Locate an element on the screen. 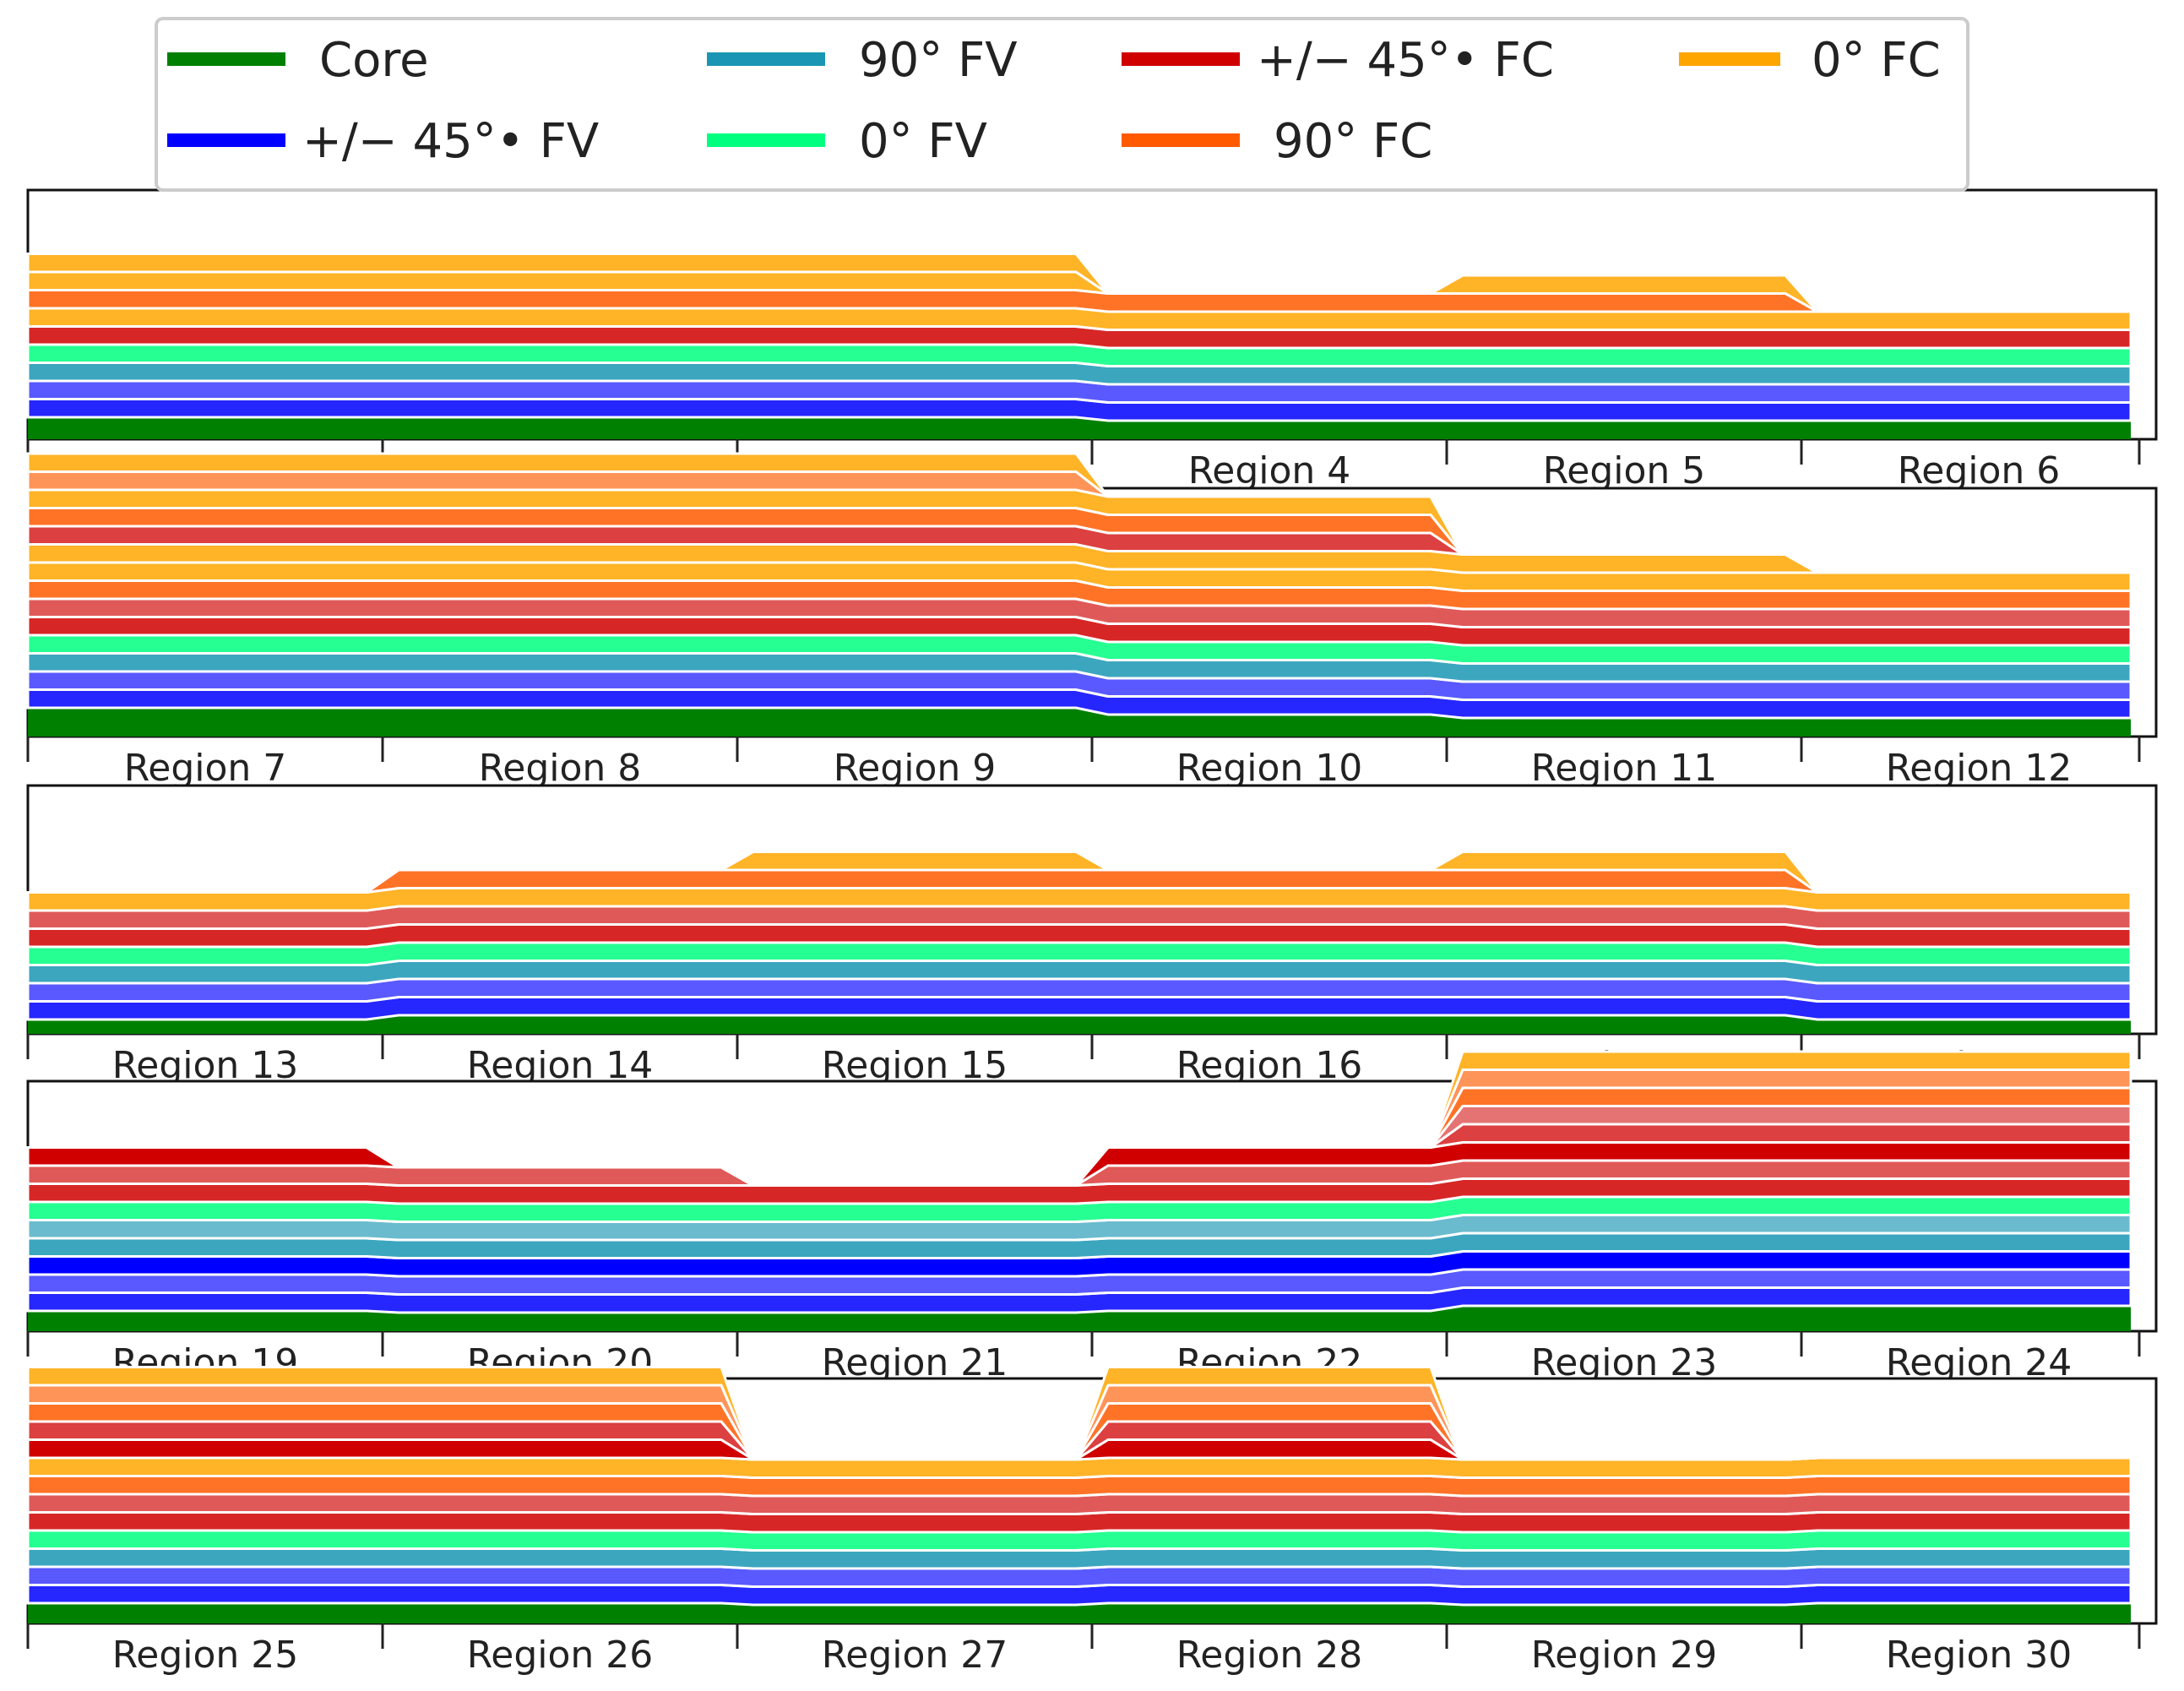  region-label: Region 4 is located at coordinates (1269, 470).